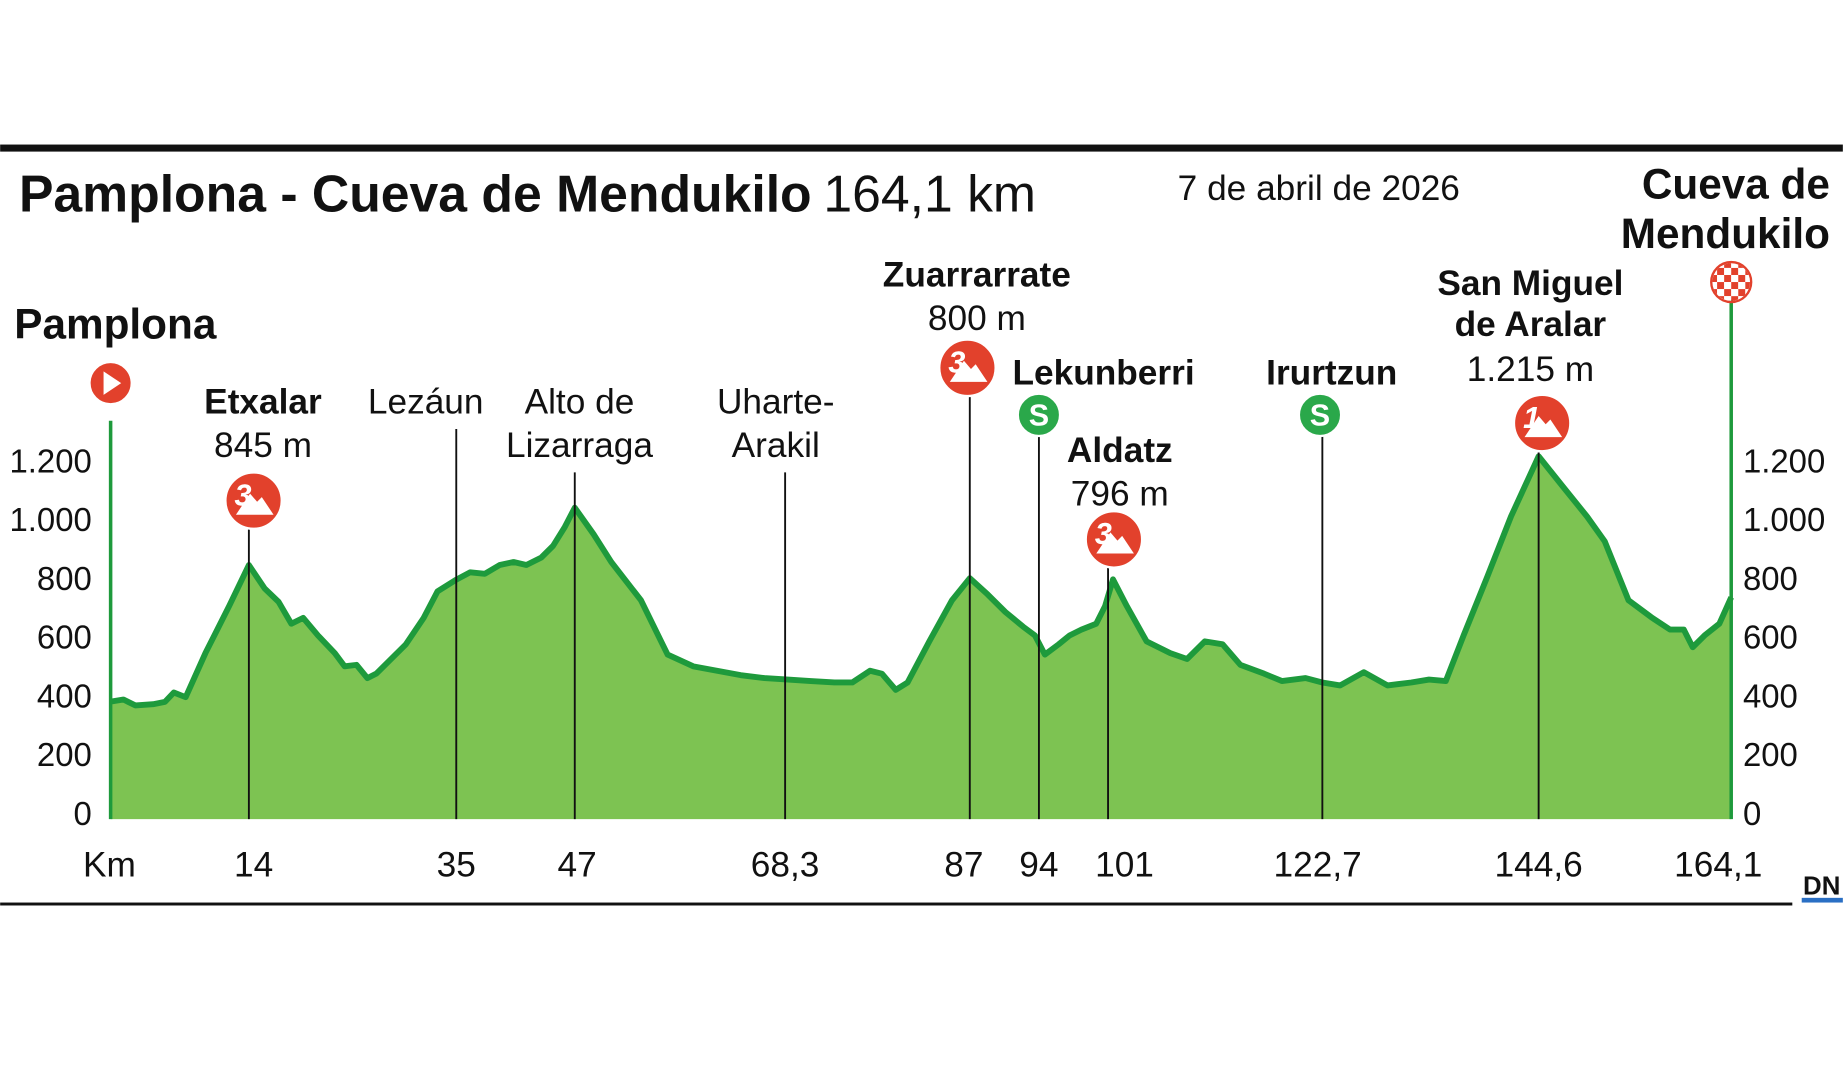 Image resolution: width=1843 pixels, height=1080 pixels. Describe the element at coordinates (109, 865) in the screenshot. I see `x-axis-label: Km` at that location.